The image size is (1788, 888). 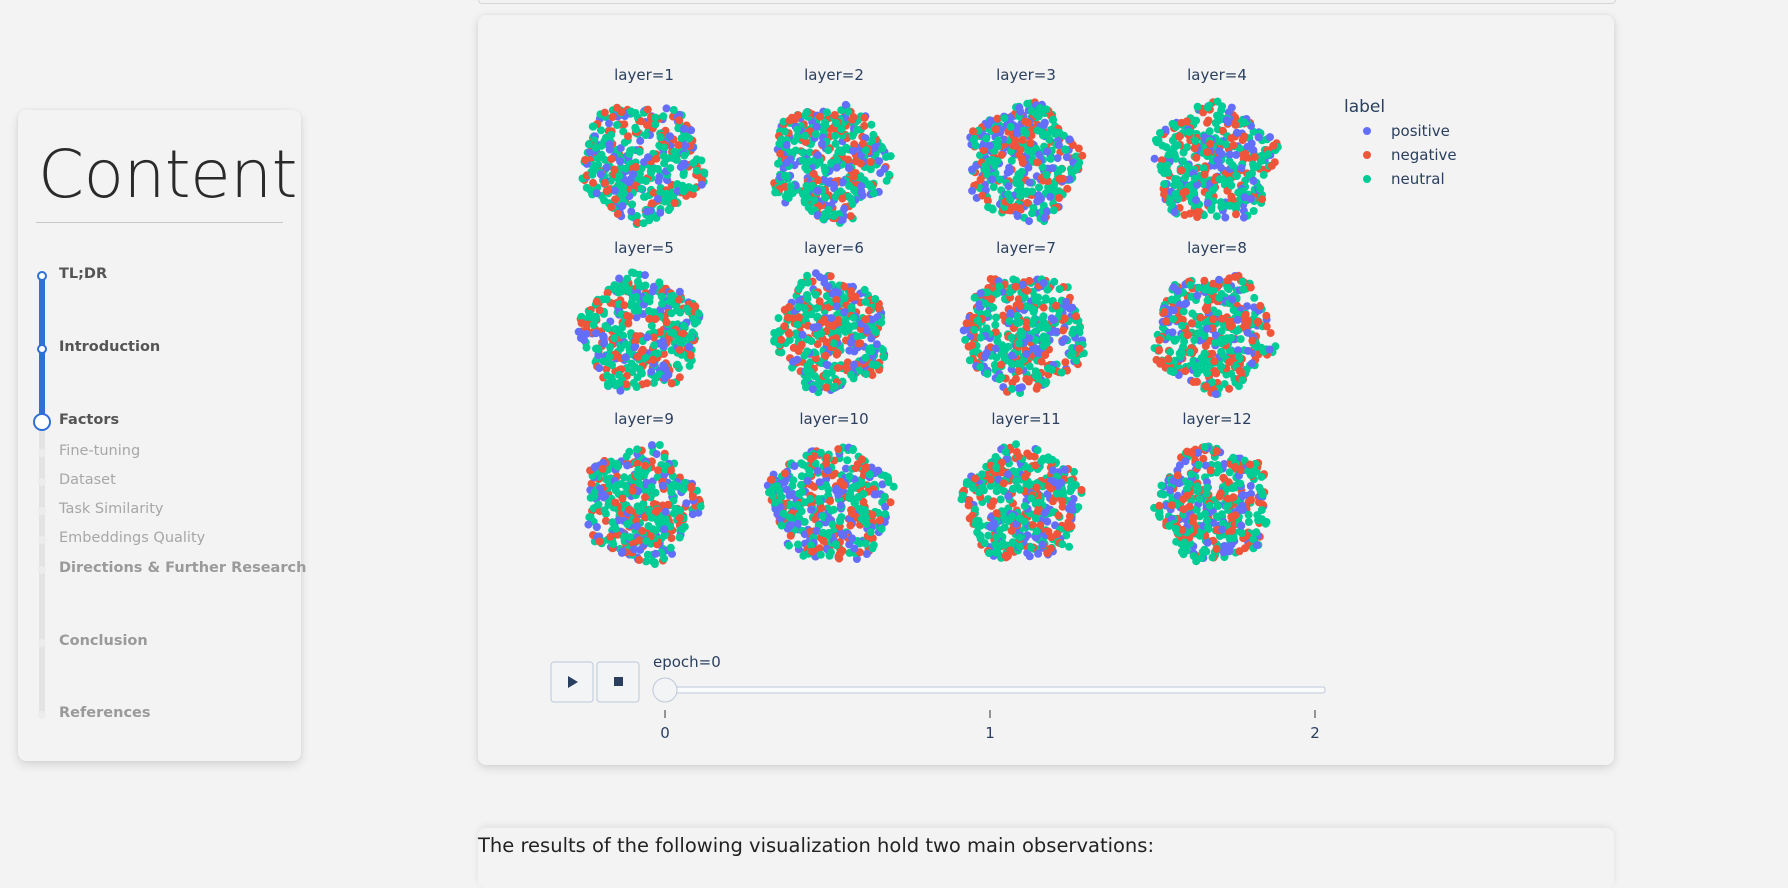 What do you see at coordinates (990, 733) in the screenshot?
I see `slider-tick-label-1: 1` at bounding box center [990, 733].